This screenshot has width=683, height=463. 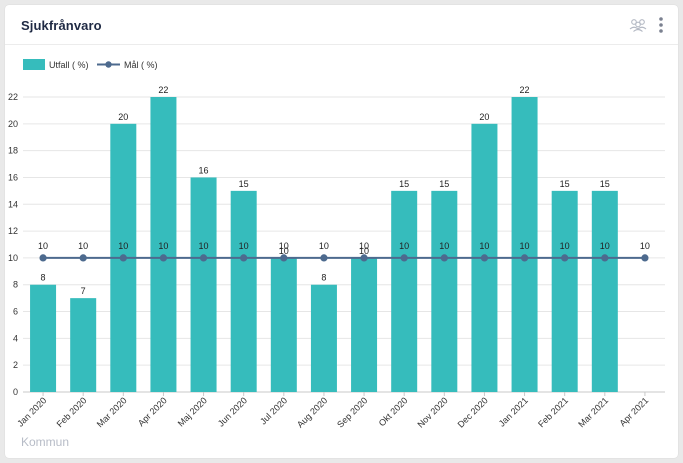 What do you see at coordinates (34, 64) in the screenshot?
I see `legend-bar-swatch` at bounding box center [34, 64].